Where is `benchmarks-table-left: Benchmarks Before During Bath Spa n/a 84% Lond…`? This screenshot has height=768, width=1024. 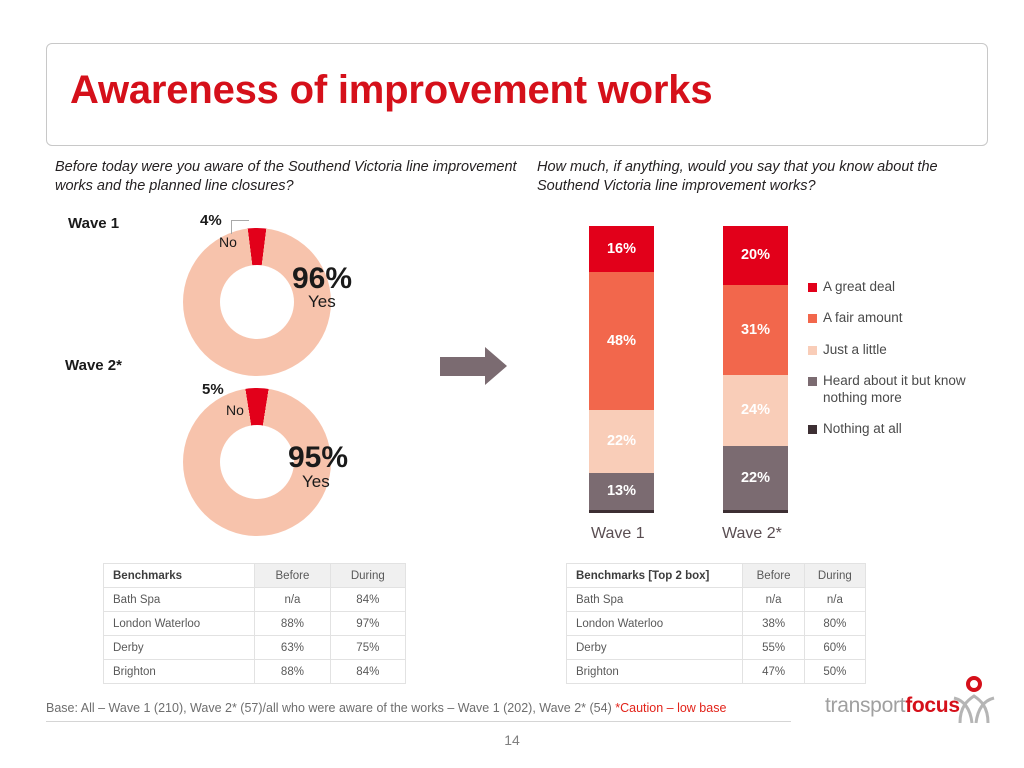
benchmarks-table-left: Benchmarks Before During Bath Spa n/a 84% Lond… is located at coordinates (254, 623).